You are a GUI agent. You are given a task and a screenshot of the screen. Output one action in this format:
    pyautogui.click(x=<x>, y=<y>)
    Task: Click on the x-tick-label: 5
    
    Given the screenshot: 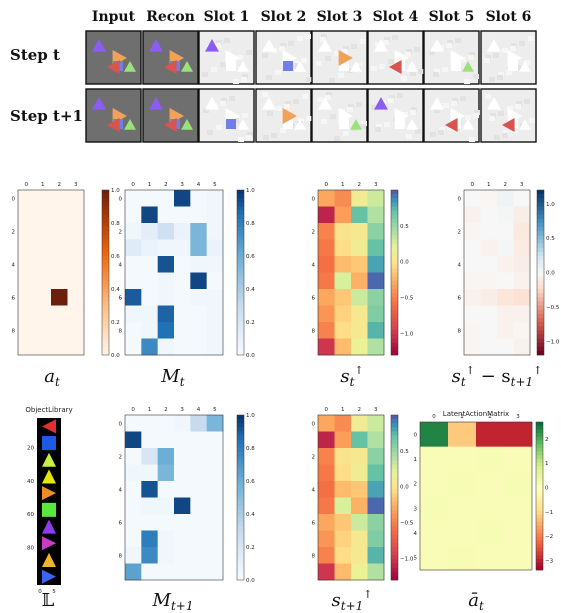 What is the action you would take?
    pyautogui.click(x=54, y=592)
    